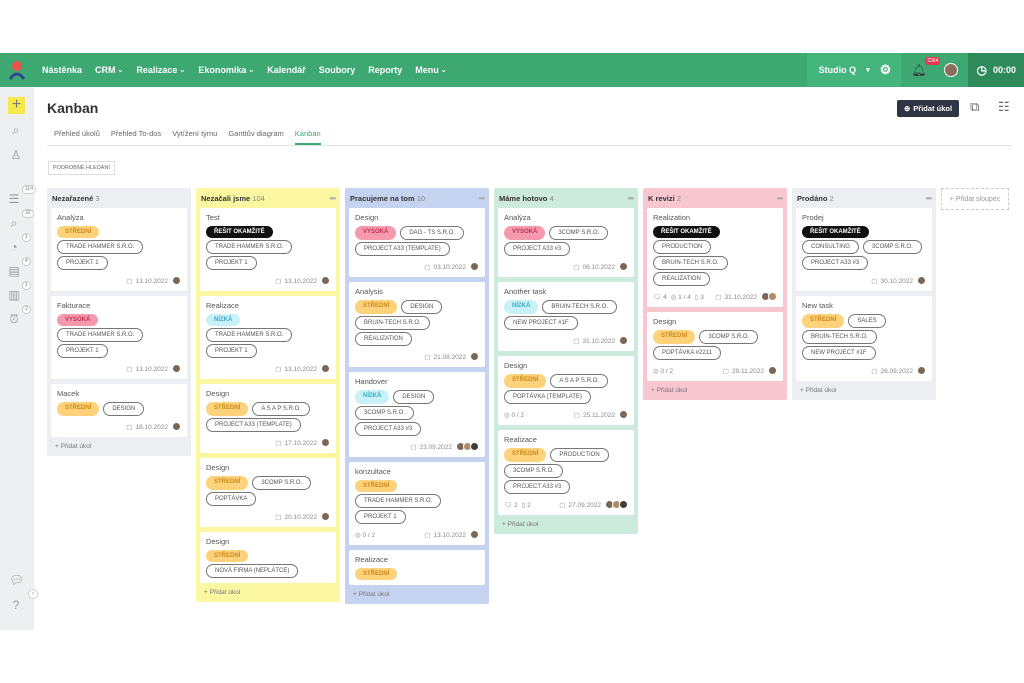  What do you see at coordinates (26, 237) in the screenshot?
I see `count-badge: 1` at bounding box center [26, 237].